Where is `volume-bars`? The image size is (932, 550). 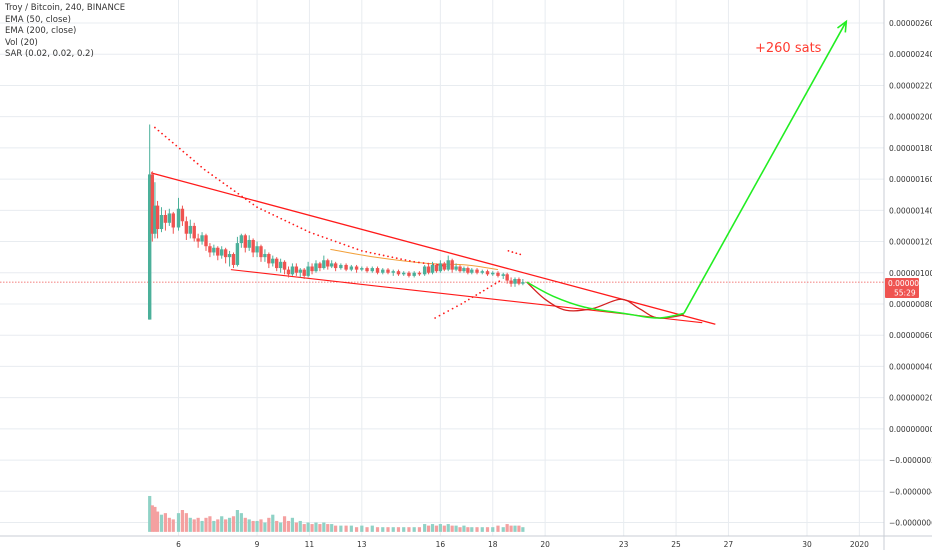 volume-bars is located at coordinates (336, 513).